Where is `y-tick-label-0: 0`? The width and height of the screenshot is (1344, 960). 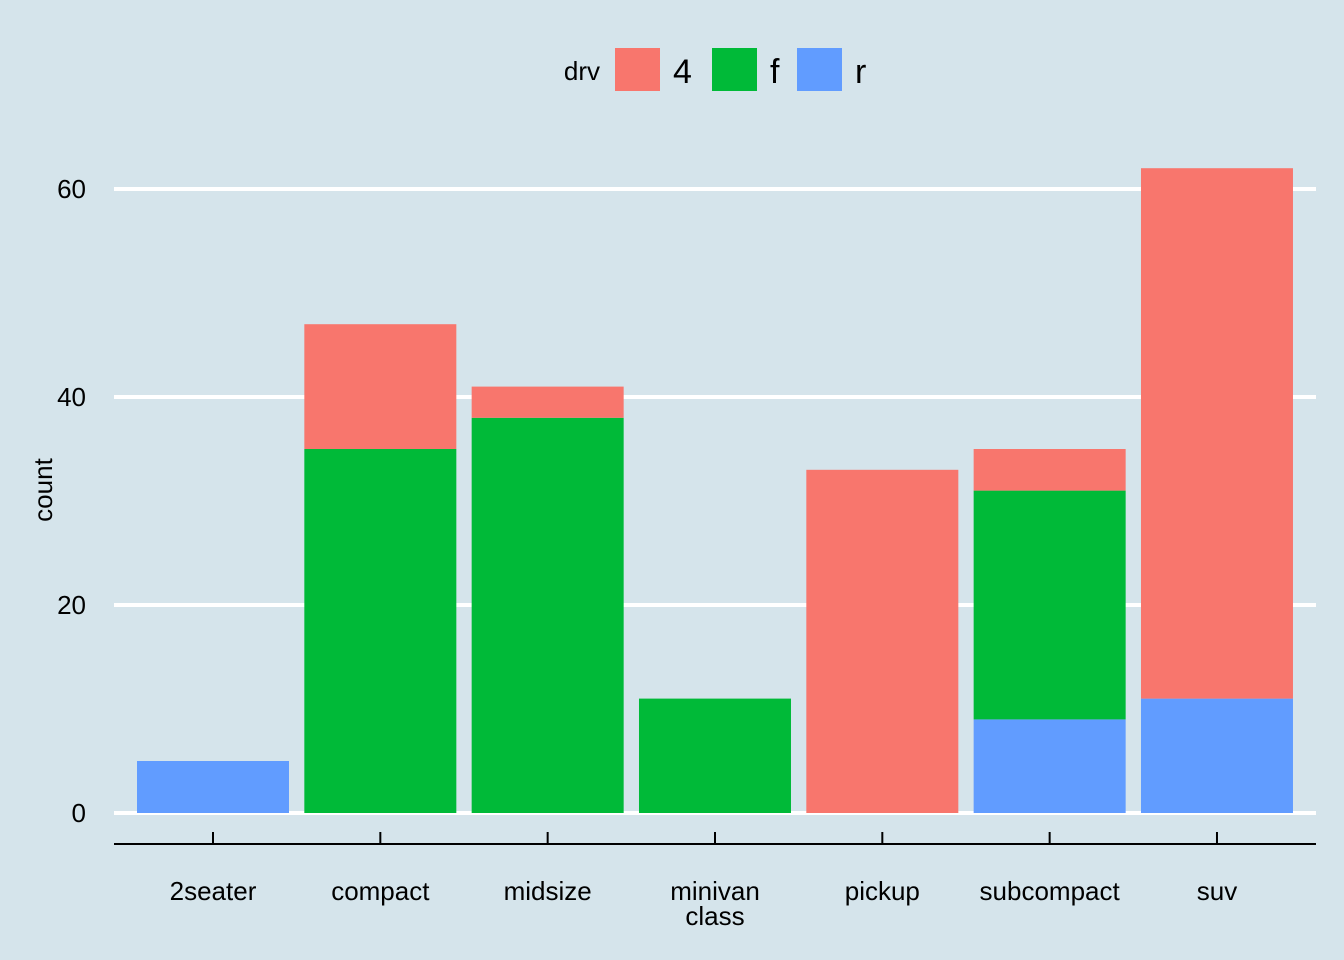
y-tick-label-0: 0 is located at coordinates (79, 813).